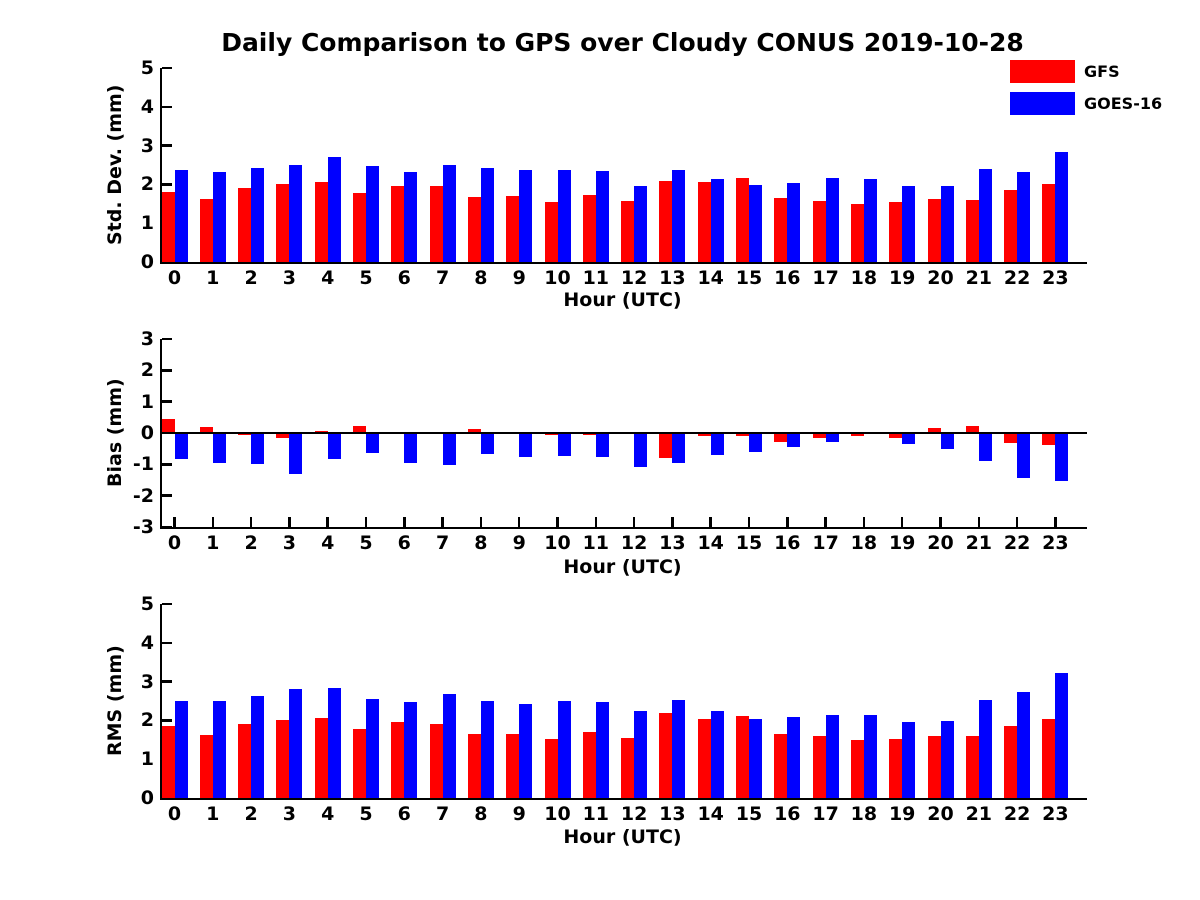 This screenshot has width=1200, height=900. What do you see at coordinates (1042, 103) in the screenshot?
I see `legend-swatch-goes16` at bounding box center [1042, 103].